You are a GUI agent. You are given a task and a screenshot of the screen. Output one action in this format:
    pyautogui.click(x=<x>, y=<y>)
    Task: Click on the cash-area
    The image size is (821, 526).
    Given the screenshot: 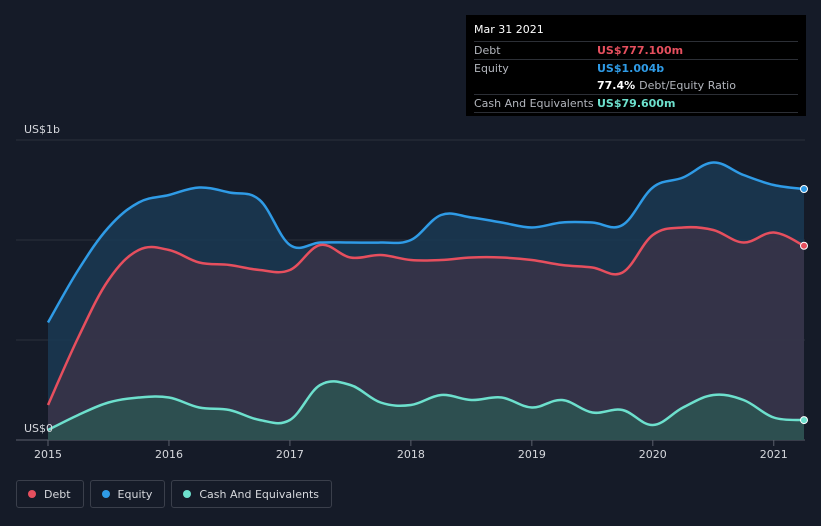 What is the action you would take?
    pyautogui.click(x=426, y=410)
    